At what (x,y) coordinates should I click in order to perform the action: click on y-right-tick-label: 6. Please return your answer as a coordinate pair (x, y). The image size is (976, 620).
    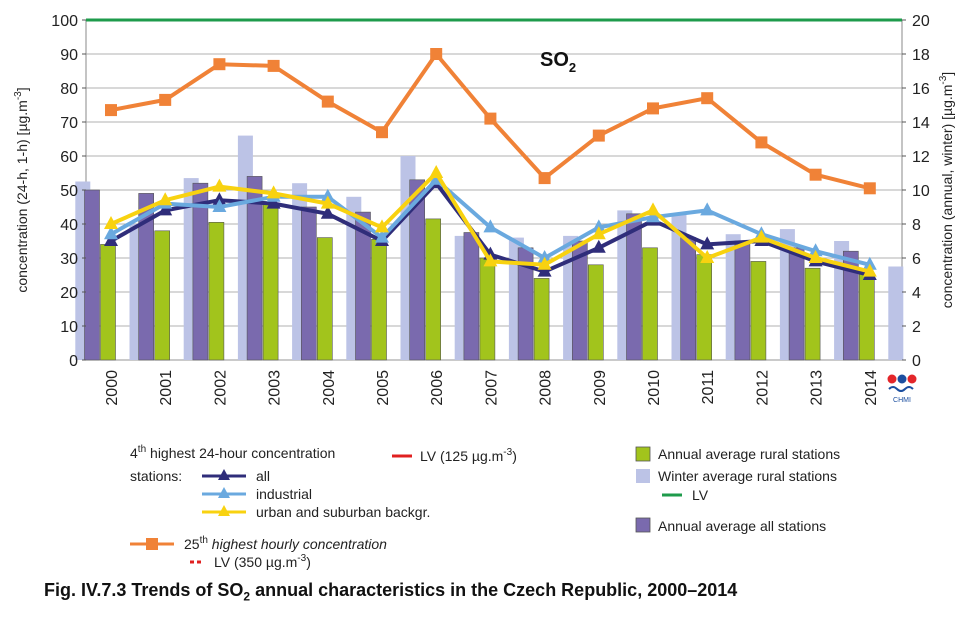
    Looking at the image, I should click on (916, 259).